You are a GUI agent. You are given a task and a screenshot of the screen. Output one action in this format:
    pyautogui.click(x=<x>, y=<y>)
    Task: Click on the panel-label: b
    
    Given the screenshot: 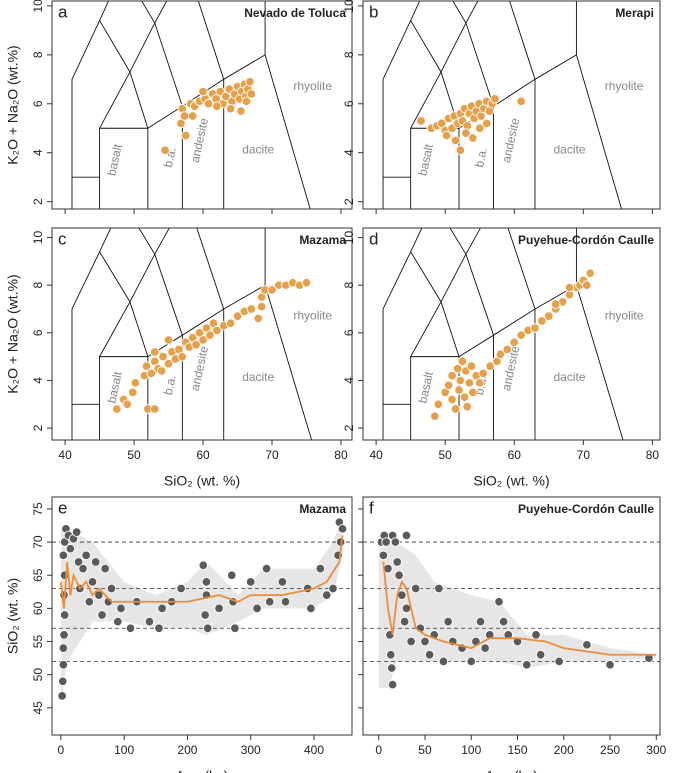 What is the action you would take?
    pyautogui.click(x=373, y=11)
    